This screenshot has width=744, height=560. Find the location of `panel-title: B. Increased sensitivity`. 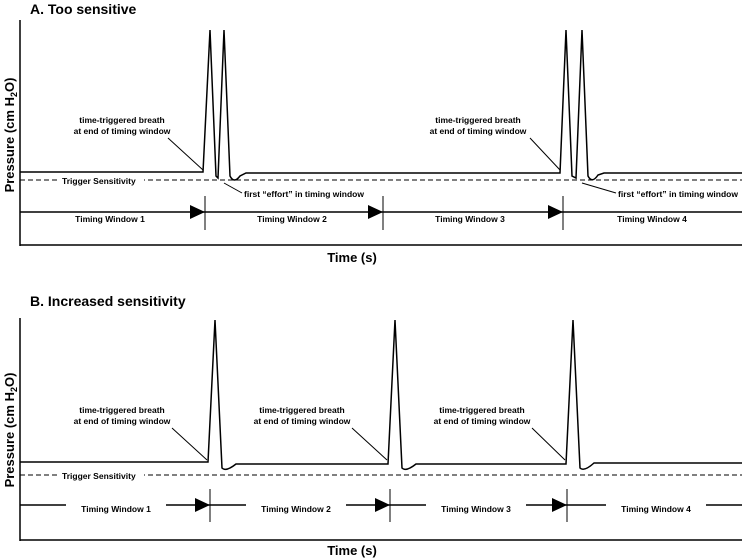

panel-title: B. Increased sensitivity is located at coordinates (108, 301).